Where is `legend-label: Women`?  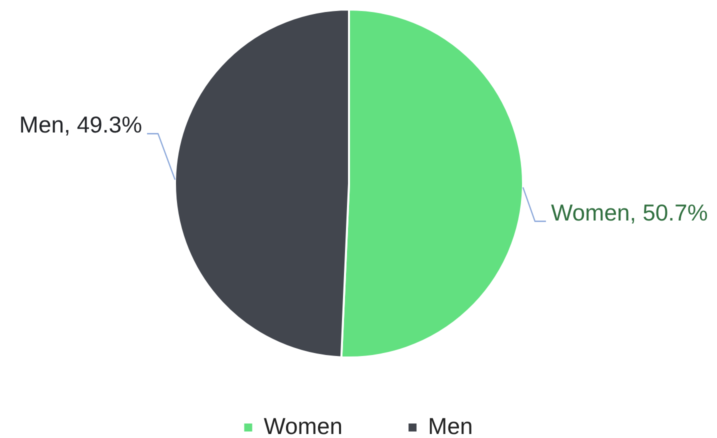 legend-label: Women is located at coordinates (303, 425).